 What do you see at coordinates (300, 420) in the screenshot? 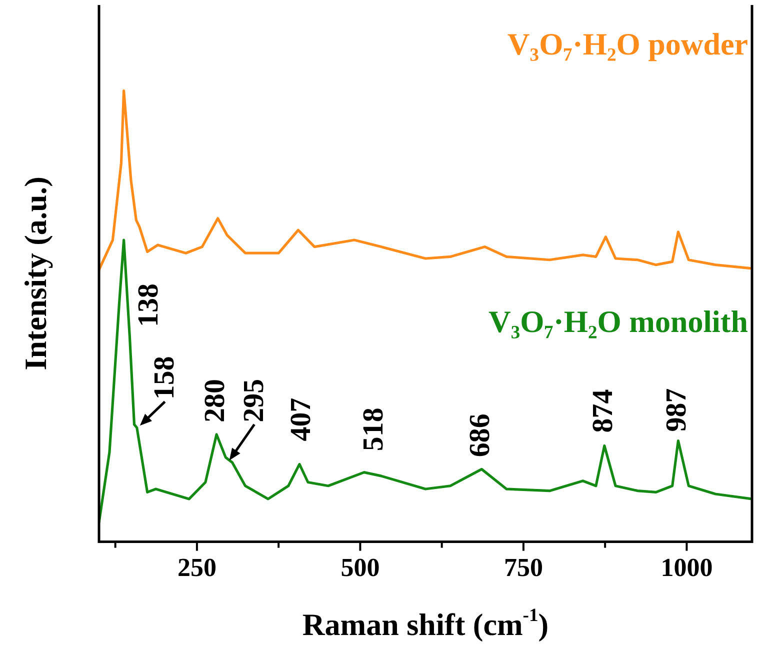
I see `annotation: 407` at bounding box center [300, 420].